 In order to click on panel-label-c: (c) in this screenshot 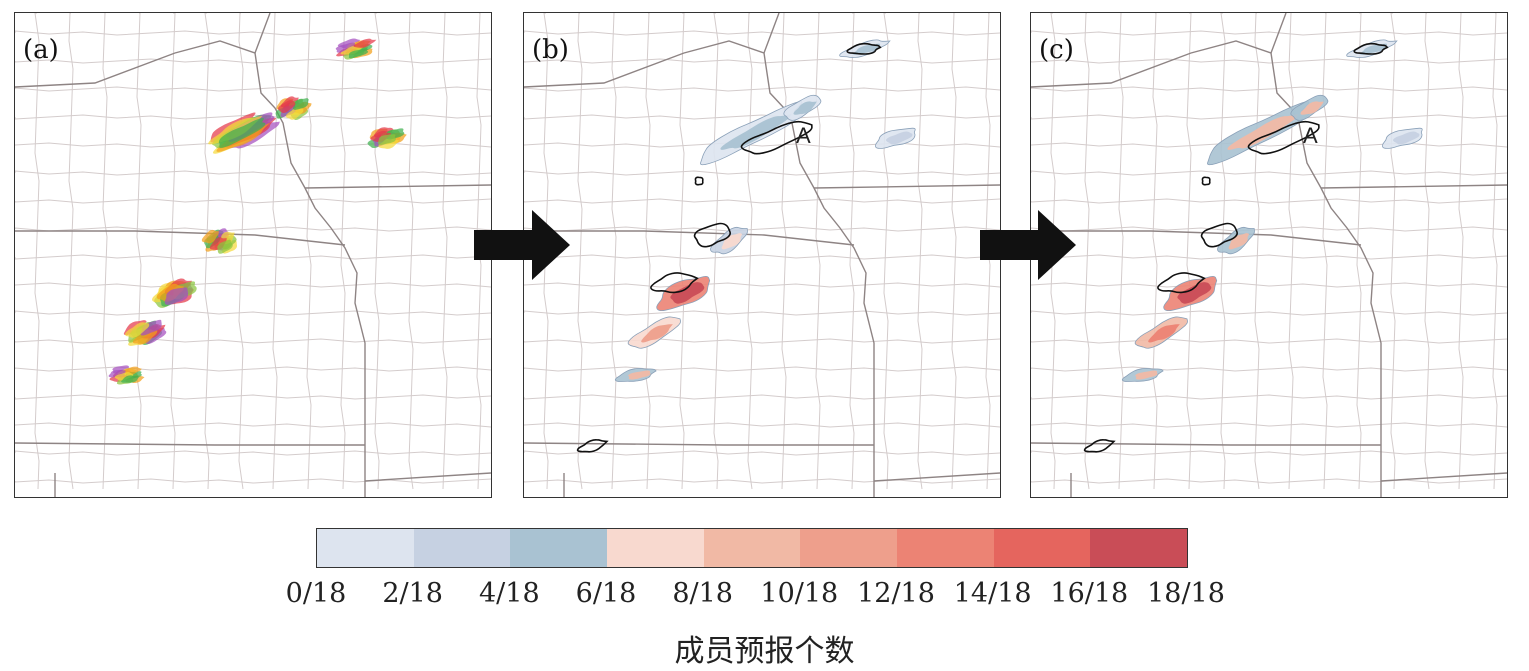, I will do `click(1056, 50)`.